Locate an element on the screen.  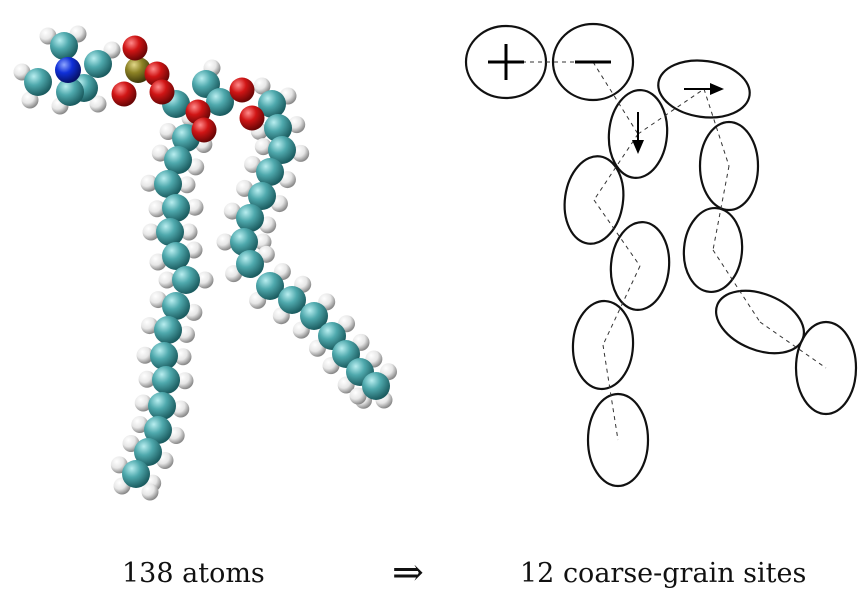
dipole-down-arrow-icon is located at coordinates (638, 147).